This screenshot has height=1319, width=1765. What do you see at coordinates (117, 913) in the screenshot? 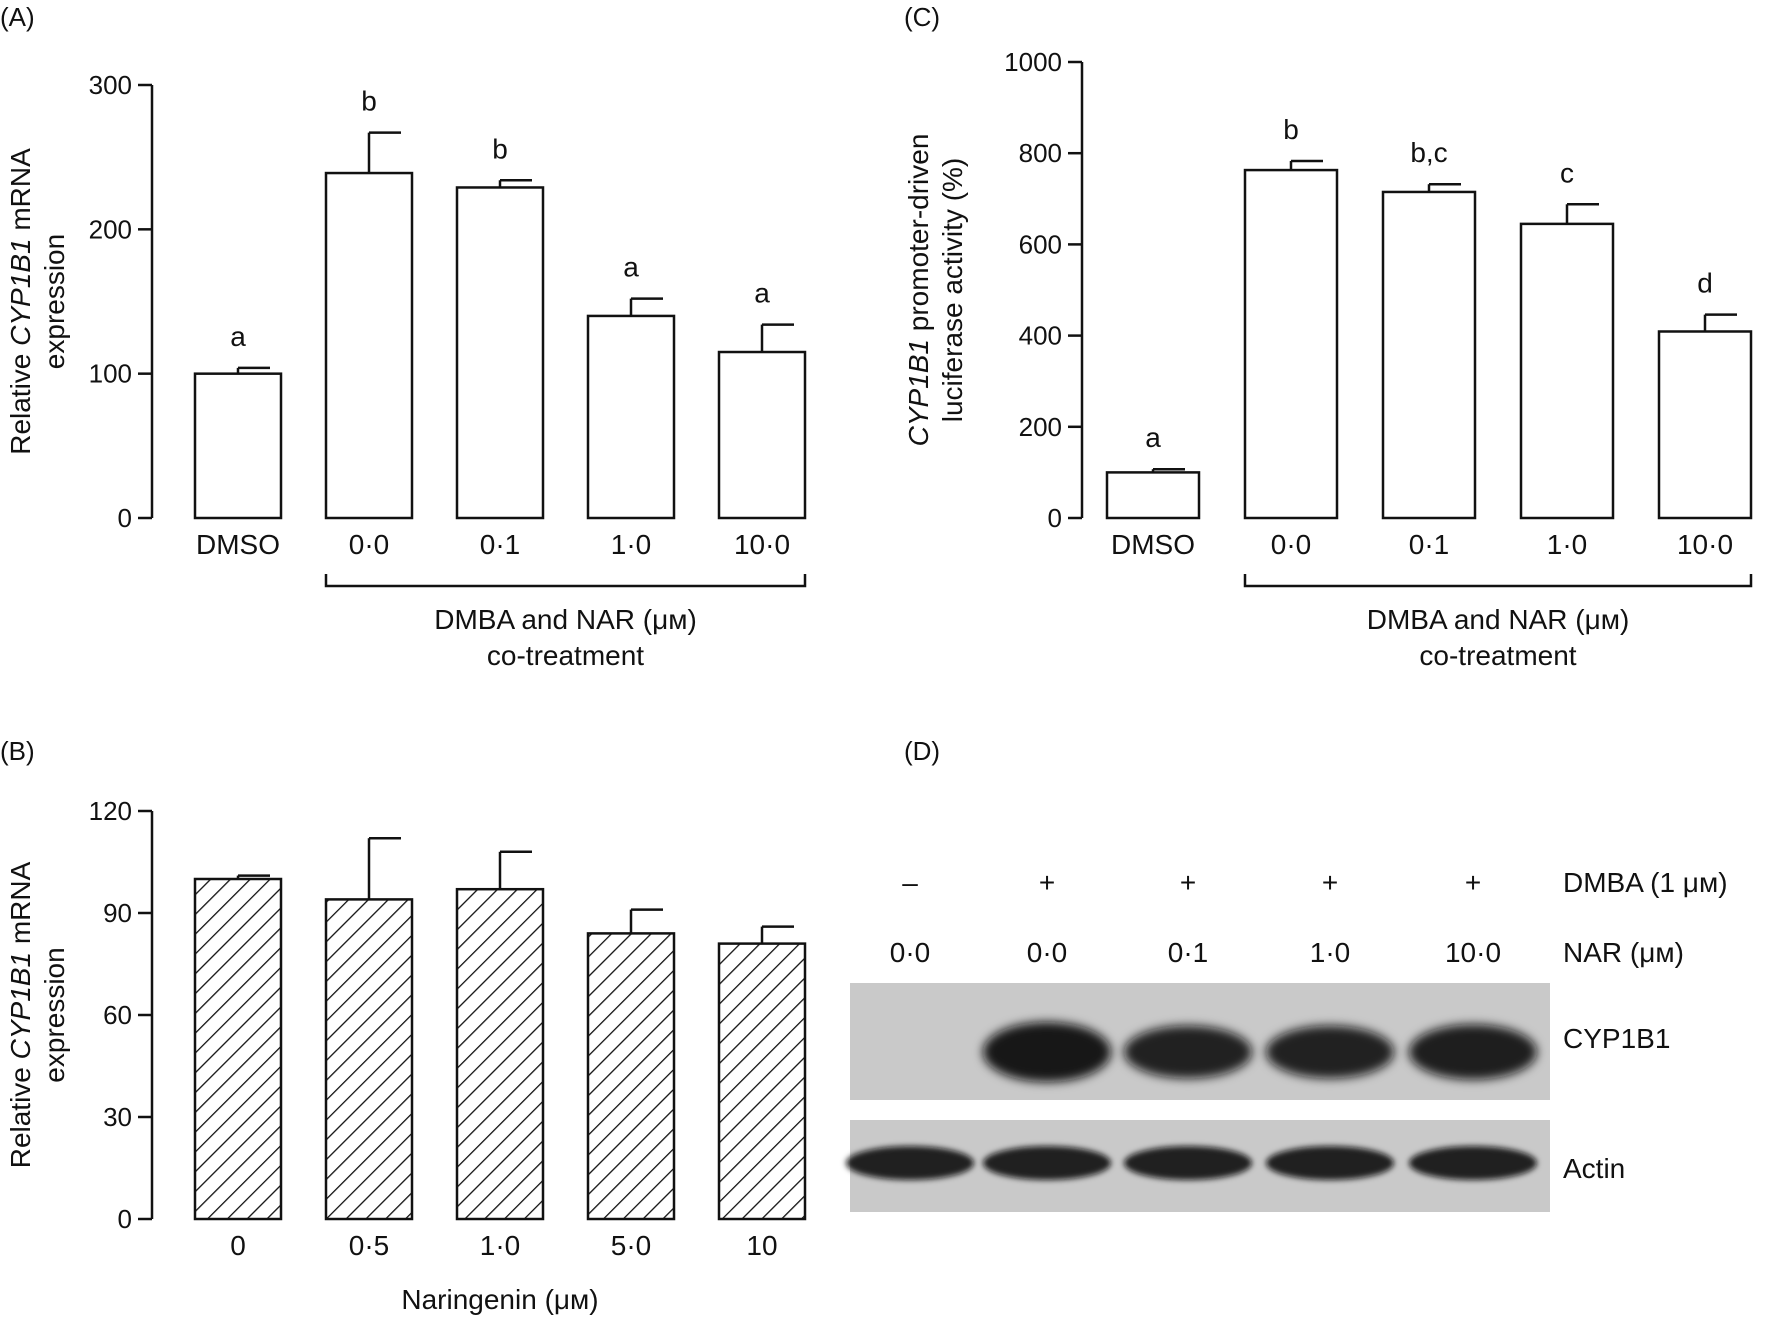
I see `y-tick-label: 90` at bounding box center [117, 913].